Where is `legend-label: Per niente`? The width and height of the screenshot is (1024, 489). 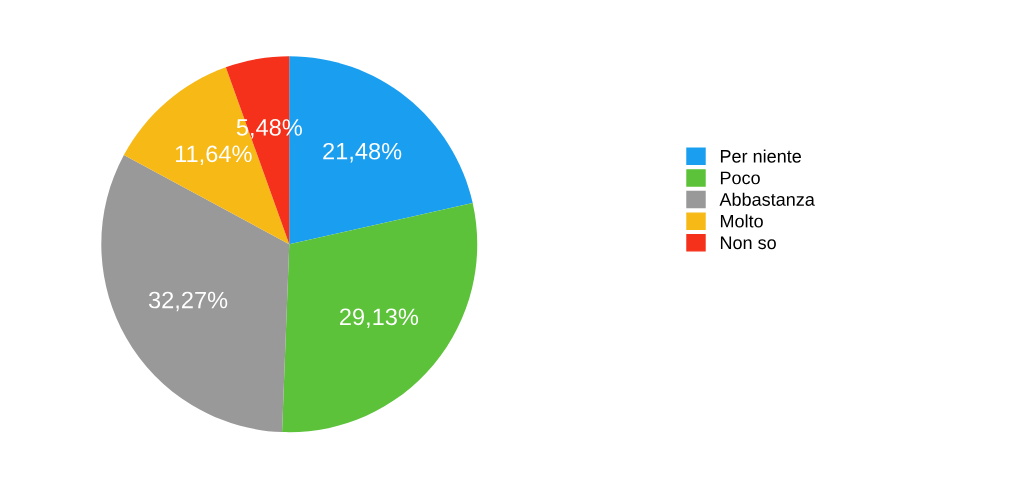 legend-label: Per niente is located at coordinates (760, 156).